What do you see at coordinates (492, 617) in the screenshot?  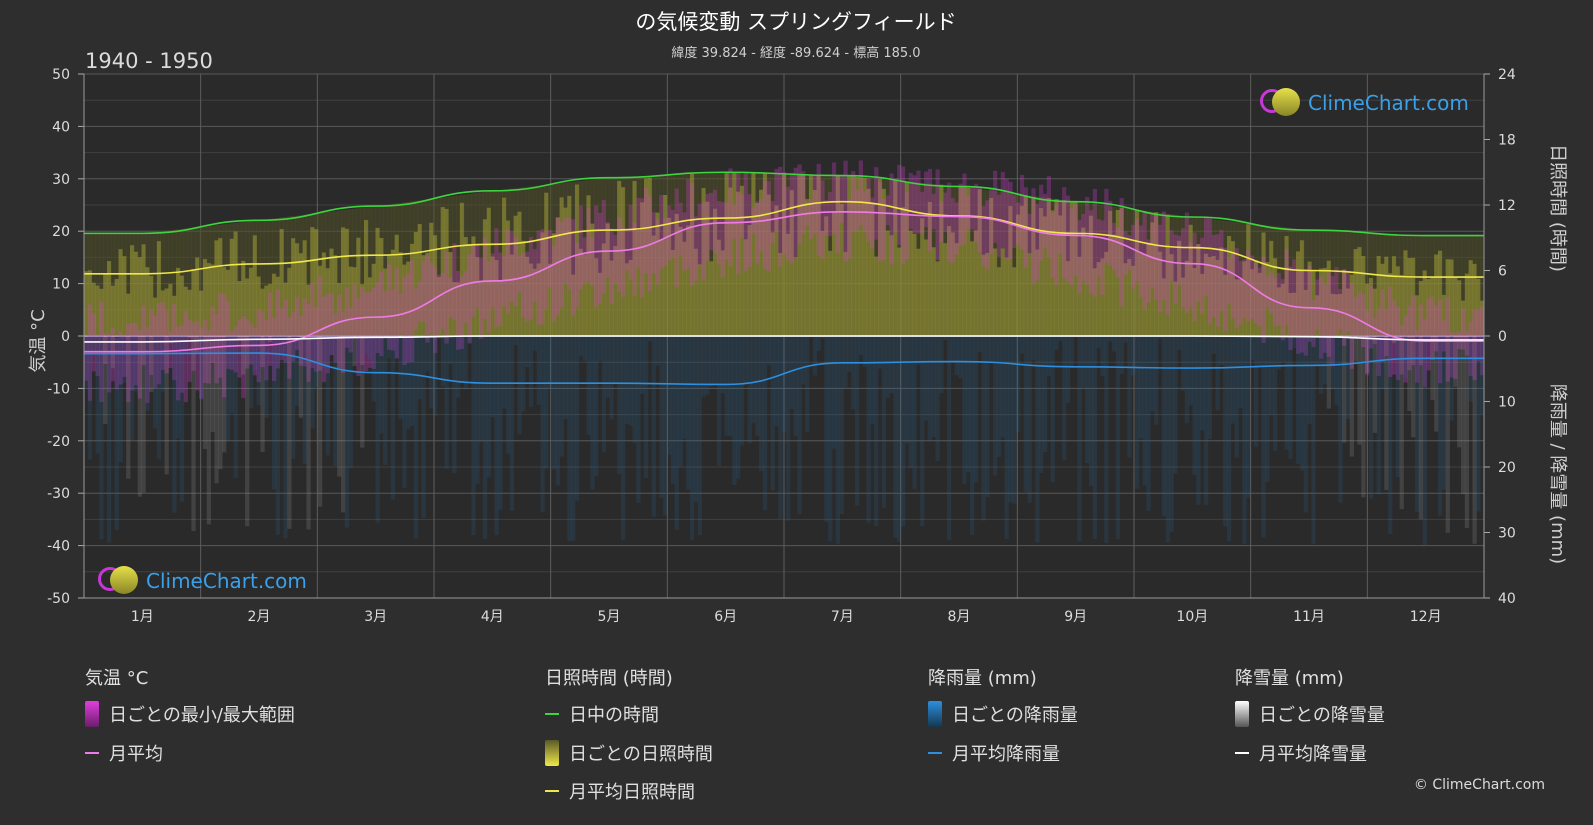 I see `month-label: 4月` at bounding box center [492, 617].